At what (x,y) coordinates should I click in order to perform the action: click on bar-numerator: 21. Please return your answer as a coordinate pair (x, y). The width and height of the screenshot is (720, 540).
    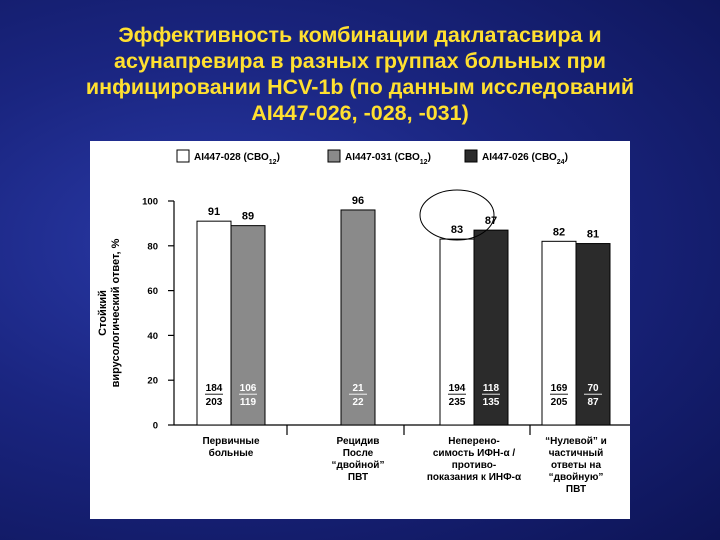
    Looking at the image, I should click on (358, 388).